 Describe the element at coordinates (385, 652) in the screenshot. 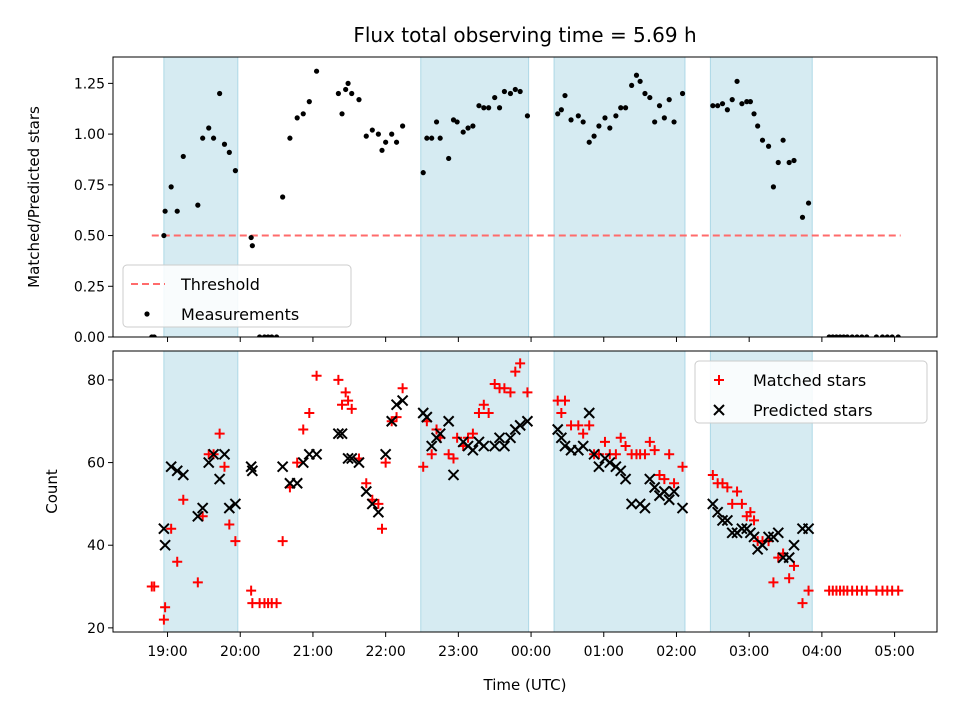

I see `x-tick-label-4: 22:00` at that location.